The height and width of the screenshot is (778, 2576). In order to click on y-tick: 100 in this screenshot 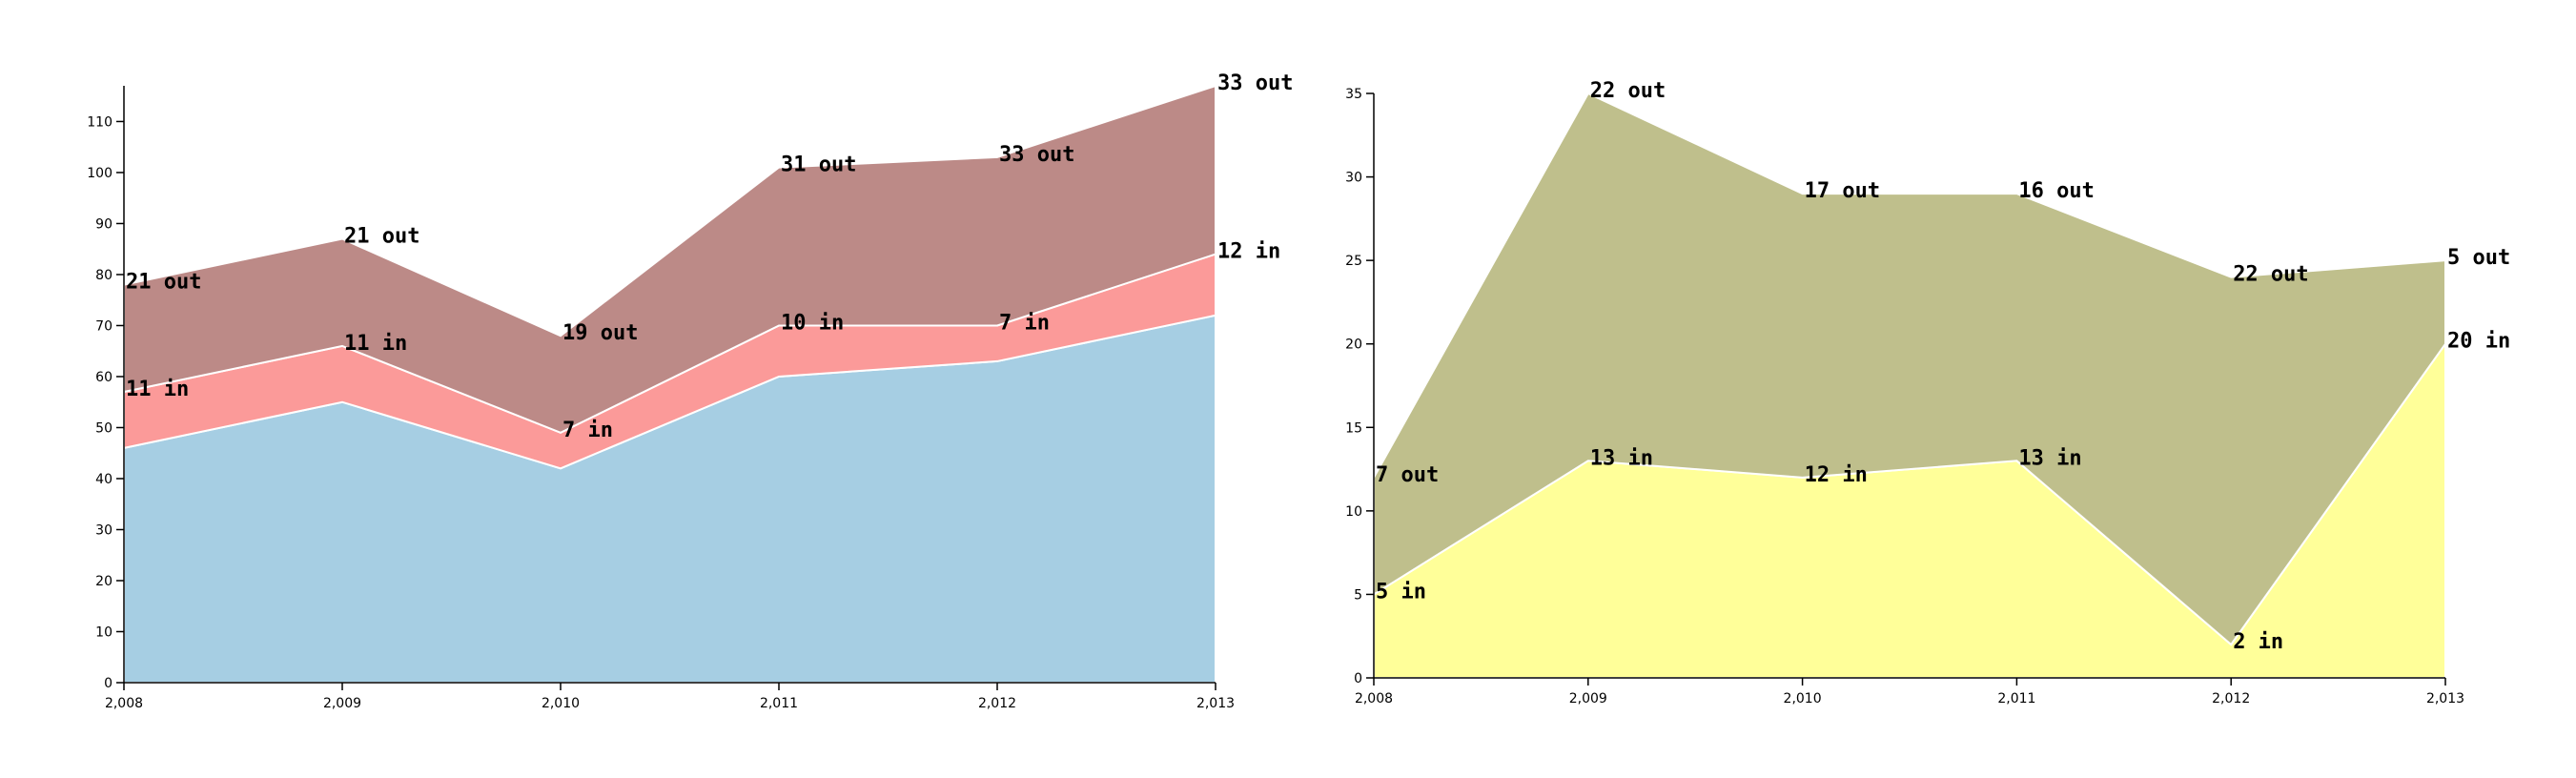, I will do `click(105, 173)`.